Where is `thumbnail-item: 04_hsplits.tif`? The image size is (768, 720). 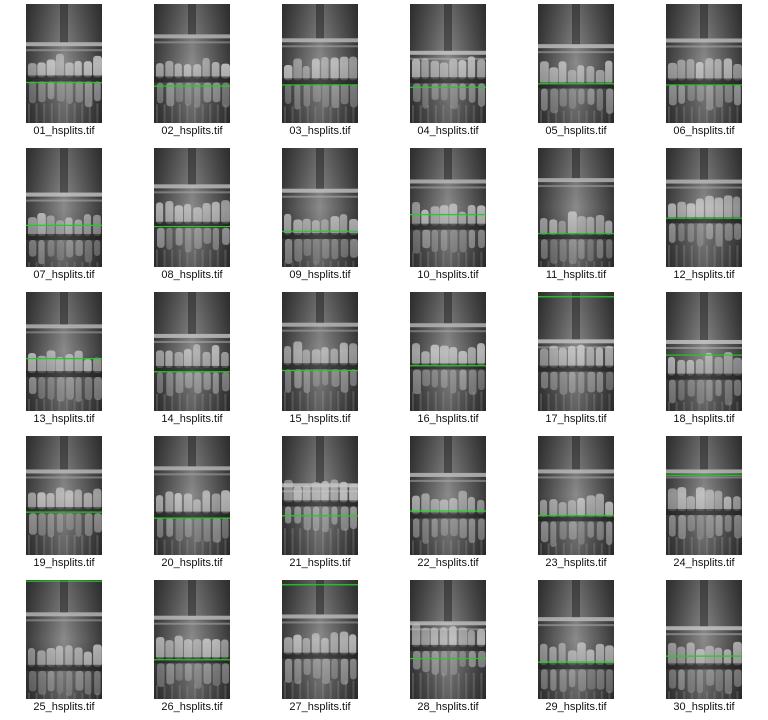 thumbnail-item: 04_hsplits.tif is located at coordinates (448, 72).